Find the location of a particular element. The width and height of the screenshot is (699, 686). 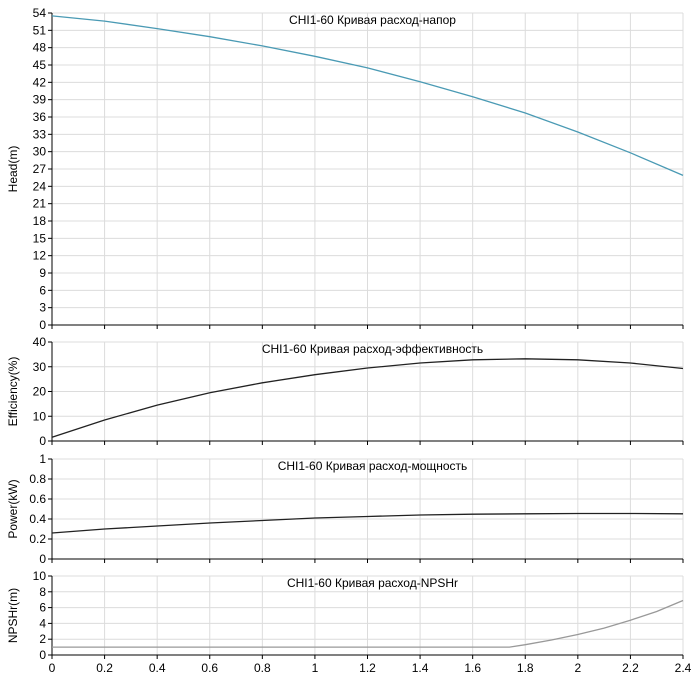

npshr-y-label: NPSHr(m) is located at coordinates (13, 615).